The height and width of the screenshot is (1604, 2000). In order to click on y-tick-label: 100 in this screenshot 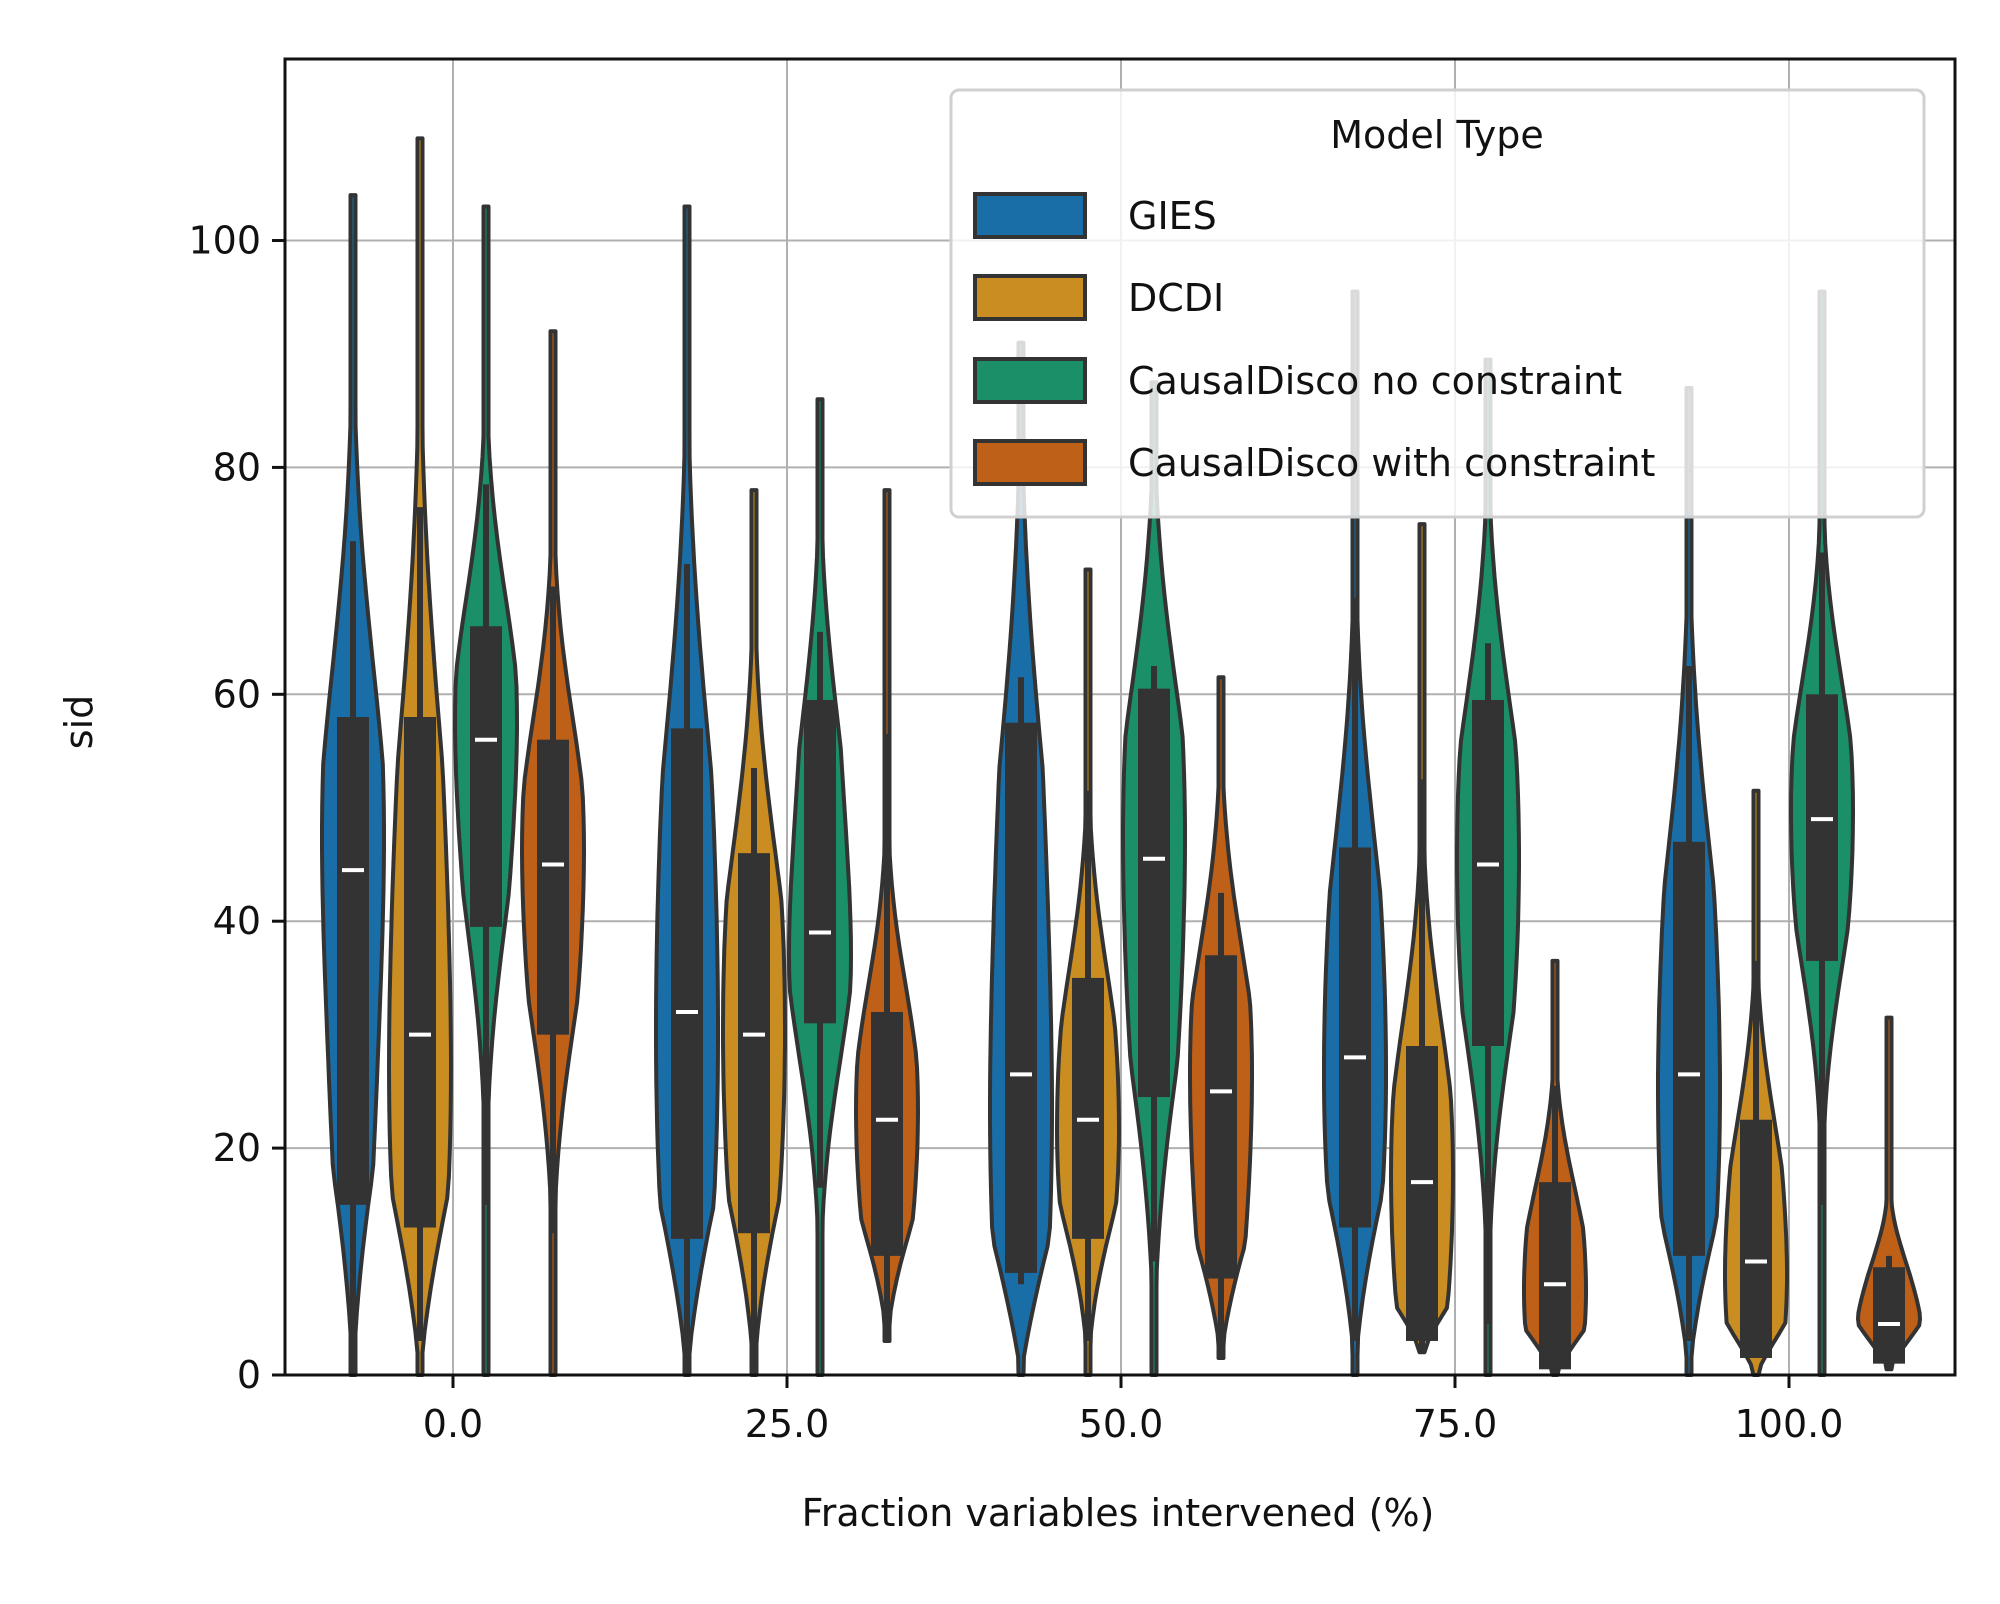, I will do `click(224, 241)`.